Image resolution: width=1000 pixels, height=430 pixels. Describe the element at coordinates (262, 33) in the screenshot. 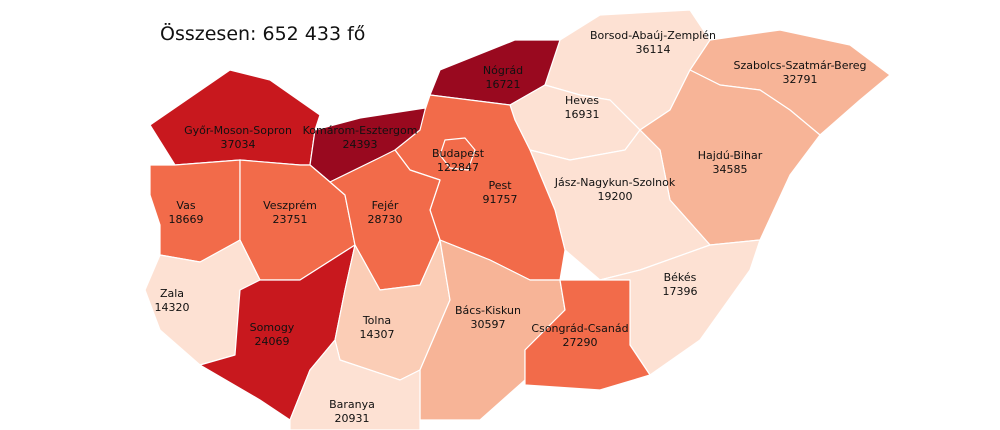

I see `total-text: Összesen: 652 433 fő` at that location.